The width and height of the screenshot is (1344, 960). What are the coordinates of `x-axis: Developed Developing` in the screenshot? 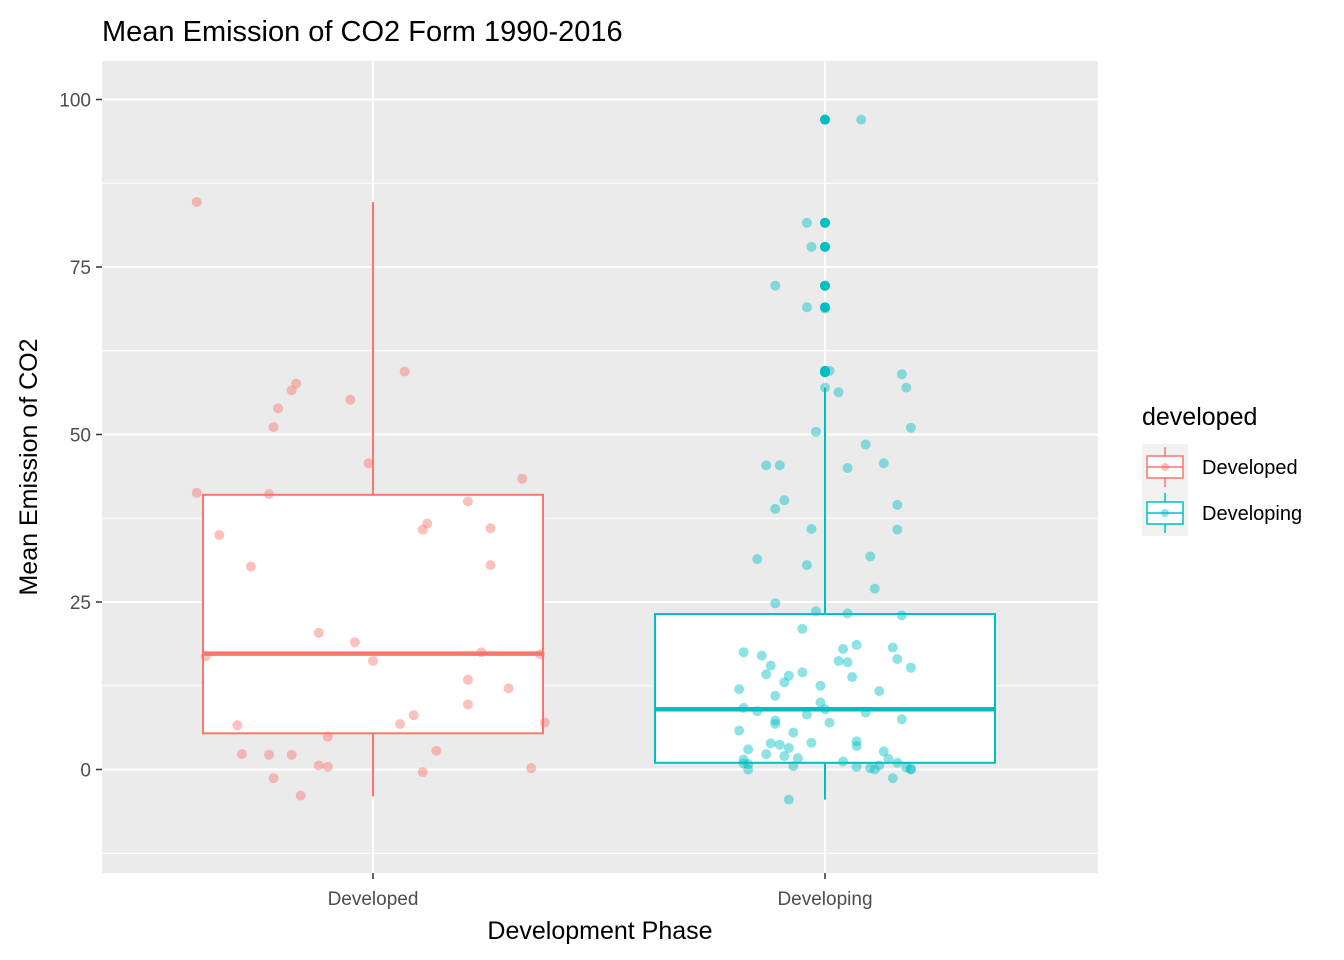 It's located at (600, 891).